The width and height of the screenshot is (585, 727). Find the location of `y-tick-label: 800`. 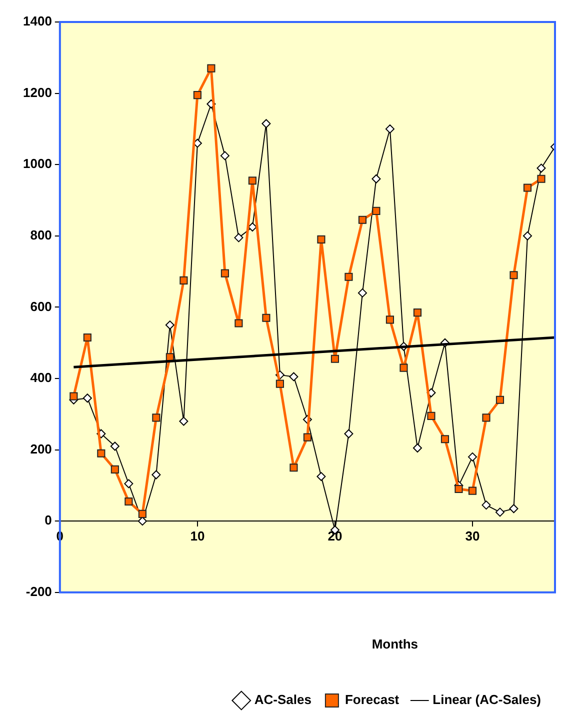

y-tick-label: 800 is located at coordinates (41, 234).